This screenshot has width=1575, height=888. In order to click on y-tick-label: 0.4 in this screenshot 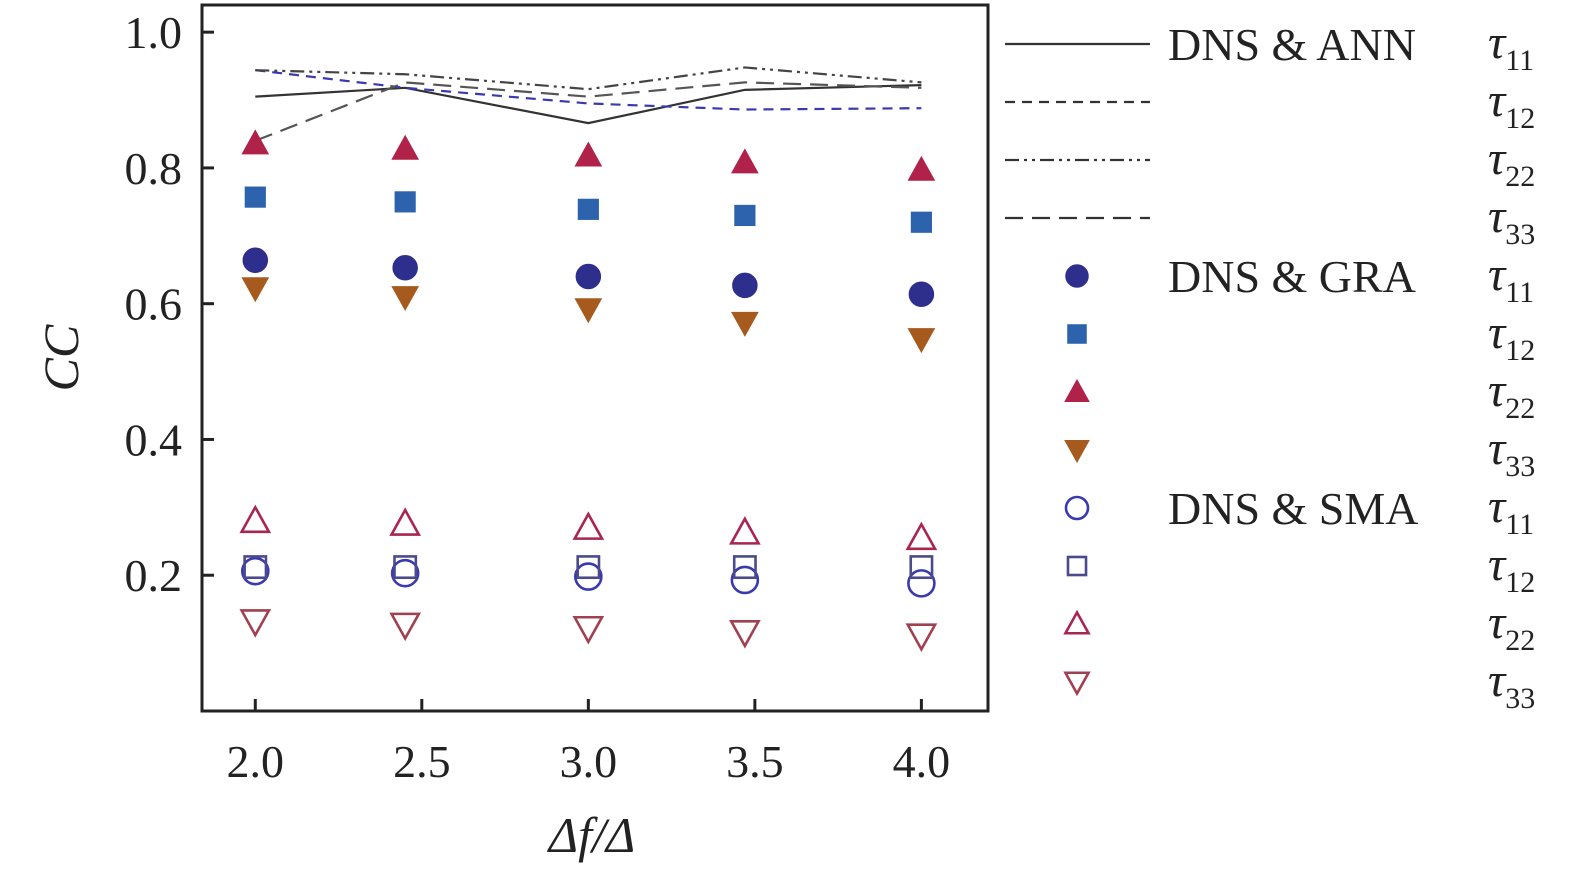, I will do `click(154, 439)`.